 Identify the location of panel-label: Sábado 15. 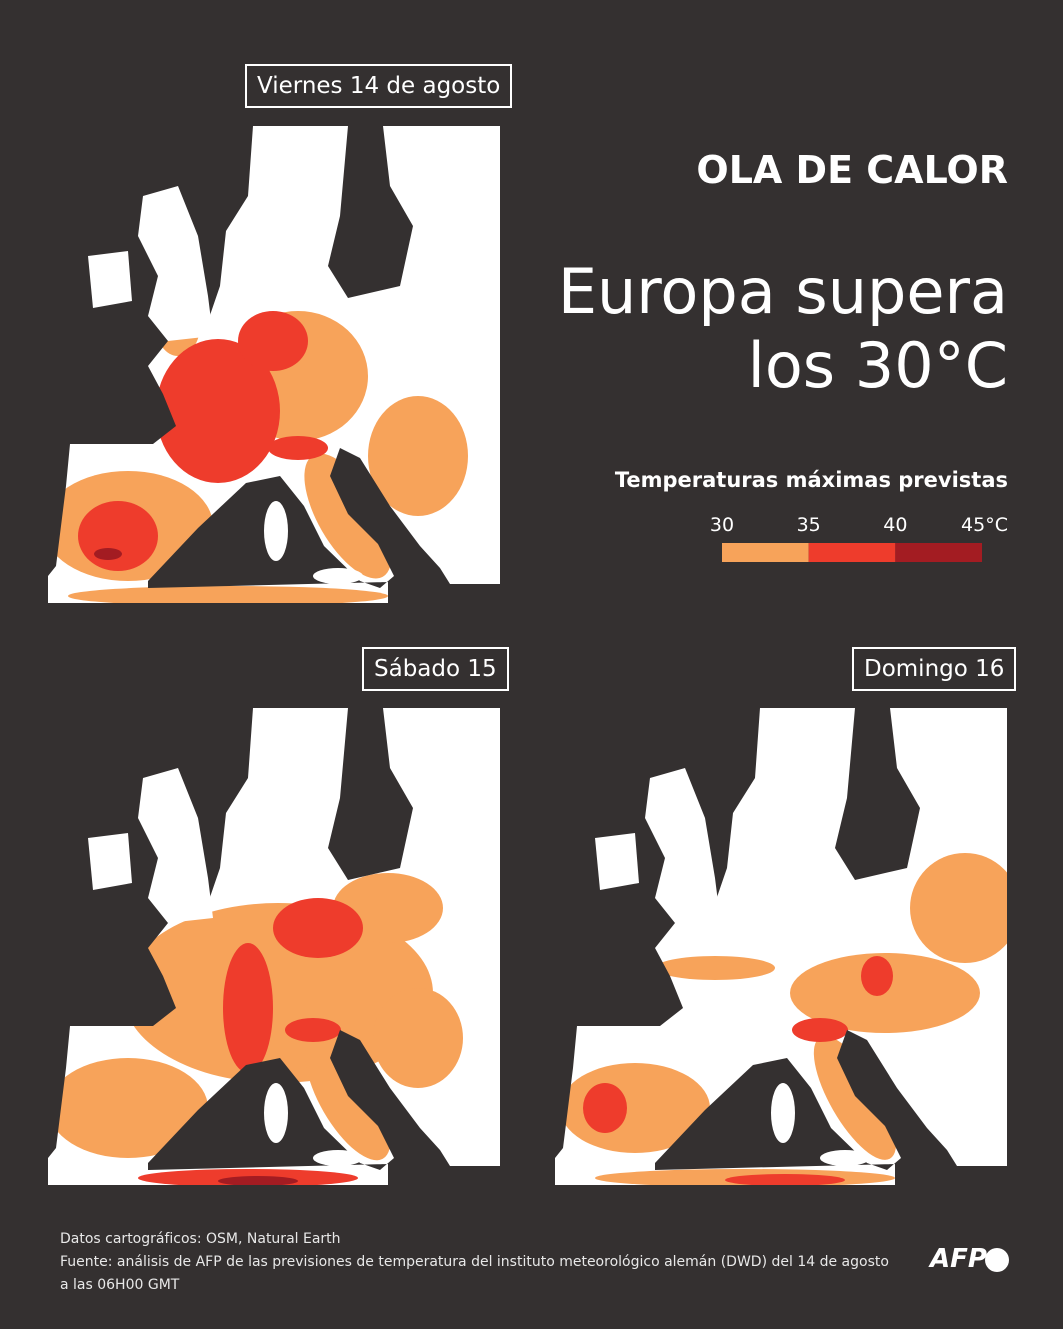
(435, 669).